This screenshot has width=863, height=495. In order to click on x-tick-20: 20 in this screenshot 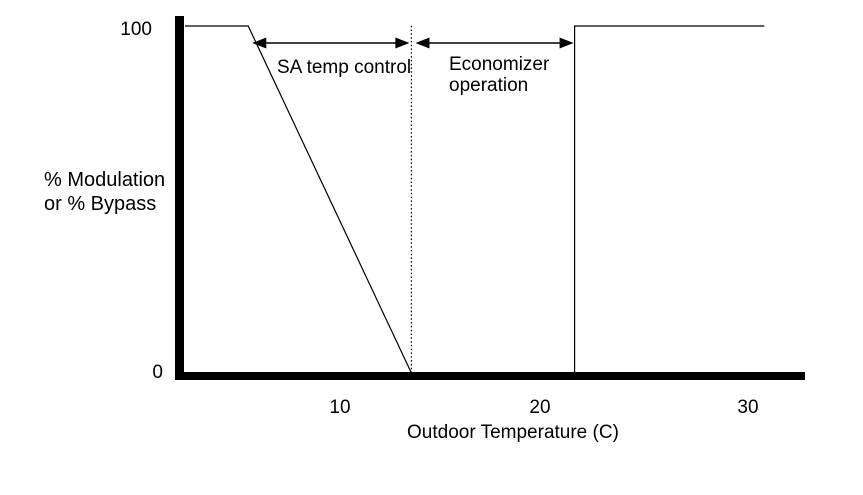, I will do `click(540, 407)`.